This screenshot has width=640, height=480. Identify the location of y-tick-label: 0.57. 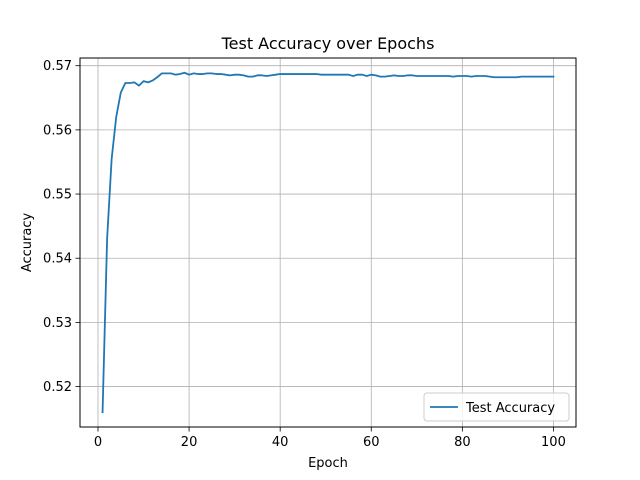
(57, 66).